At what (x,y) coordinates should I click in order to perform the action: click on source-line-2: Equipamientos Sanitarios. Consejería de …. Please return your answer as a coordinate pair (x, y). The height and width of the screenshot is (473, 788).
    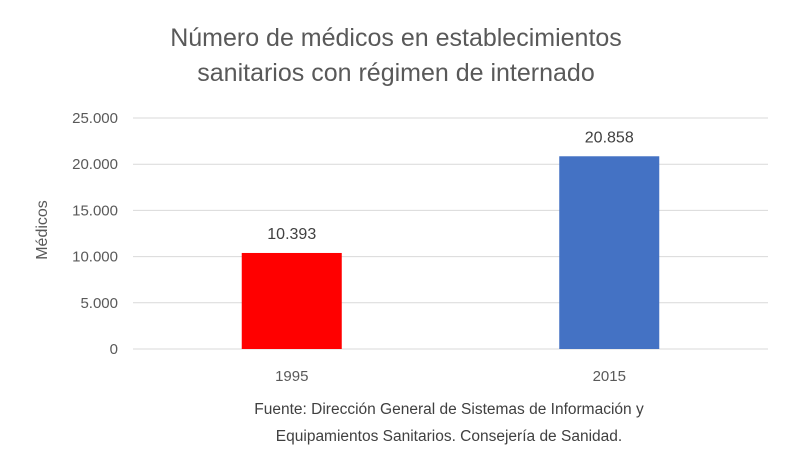
    Looking at the image, I should click on (449, 436).